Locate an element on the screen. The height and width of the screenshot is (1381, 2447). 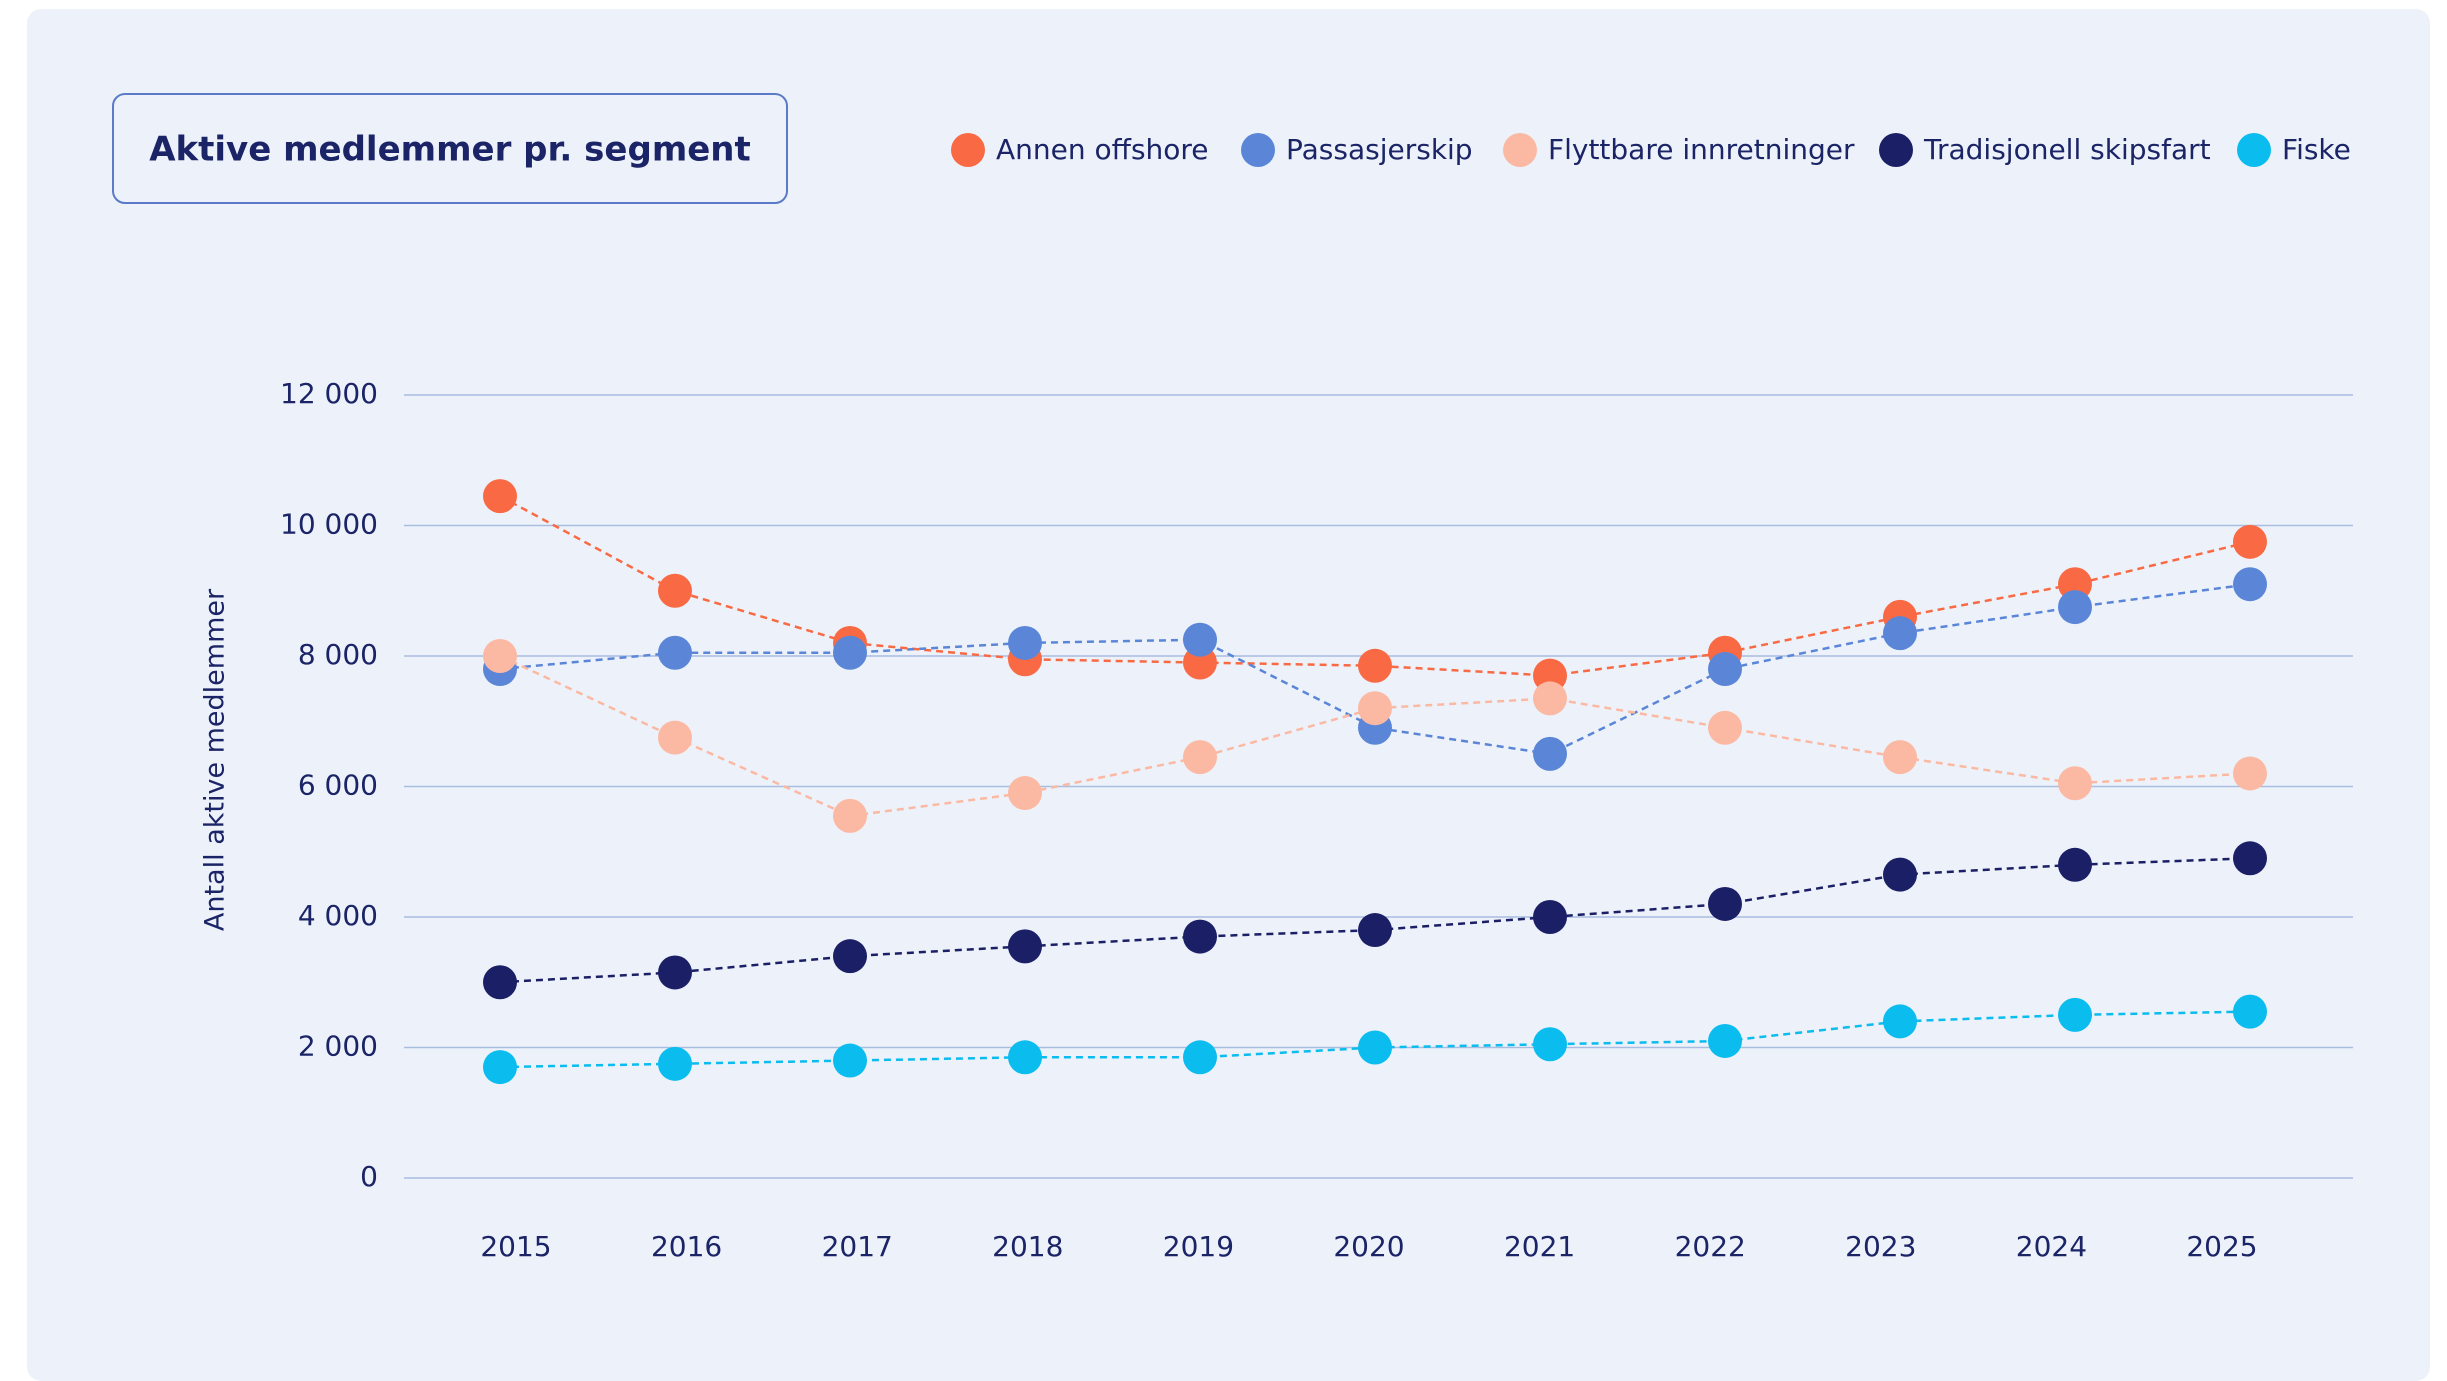
x-tick-label: 2021 is located at coordinates (1539, 1246).